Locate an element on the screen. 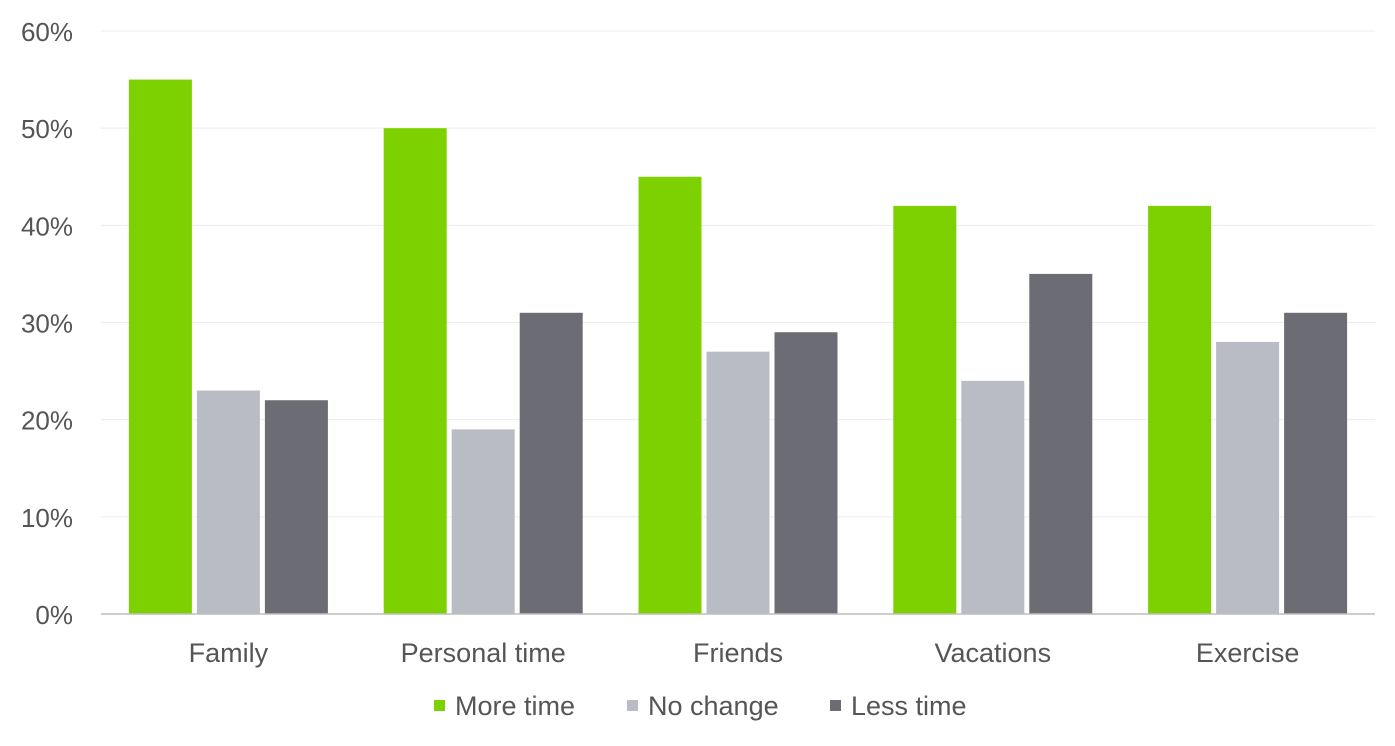  y-axis-tick-labels: 0% 10% 20% 30% 40% 50% 60% is located at coordinates (47, 323).